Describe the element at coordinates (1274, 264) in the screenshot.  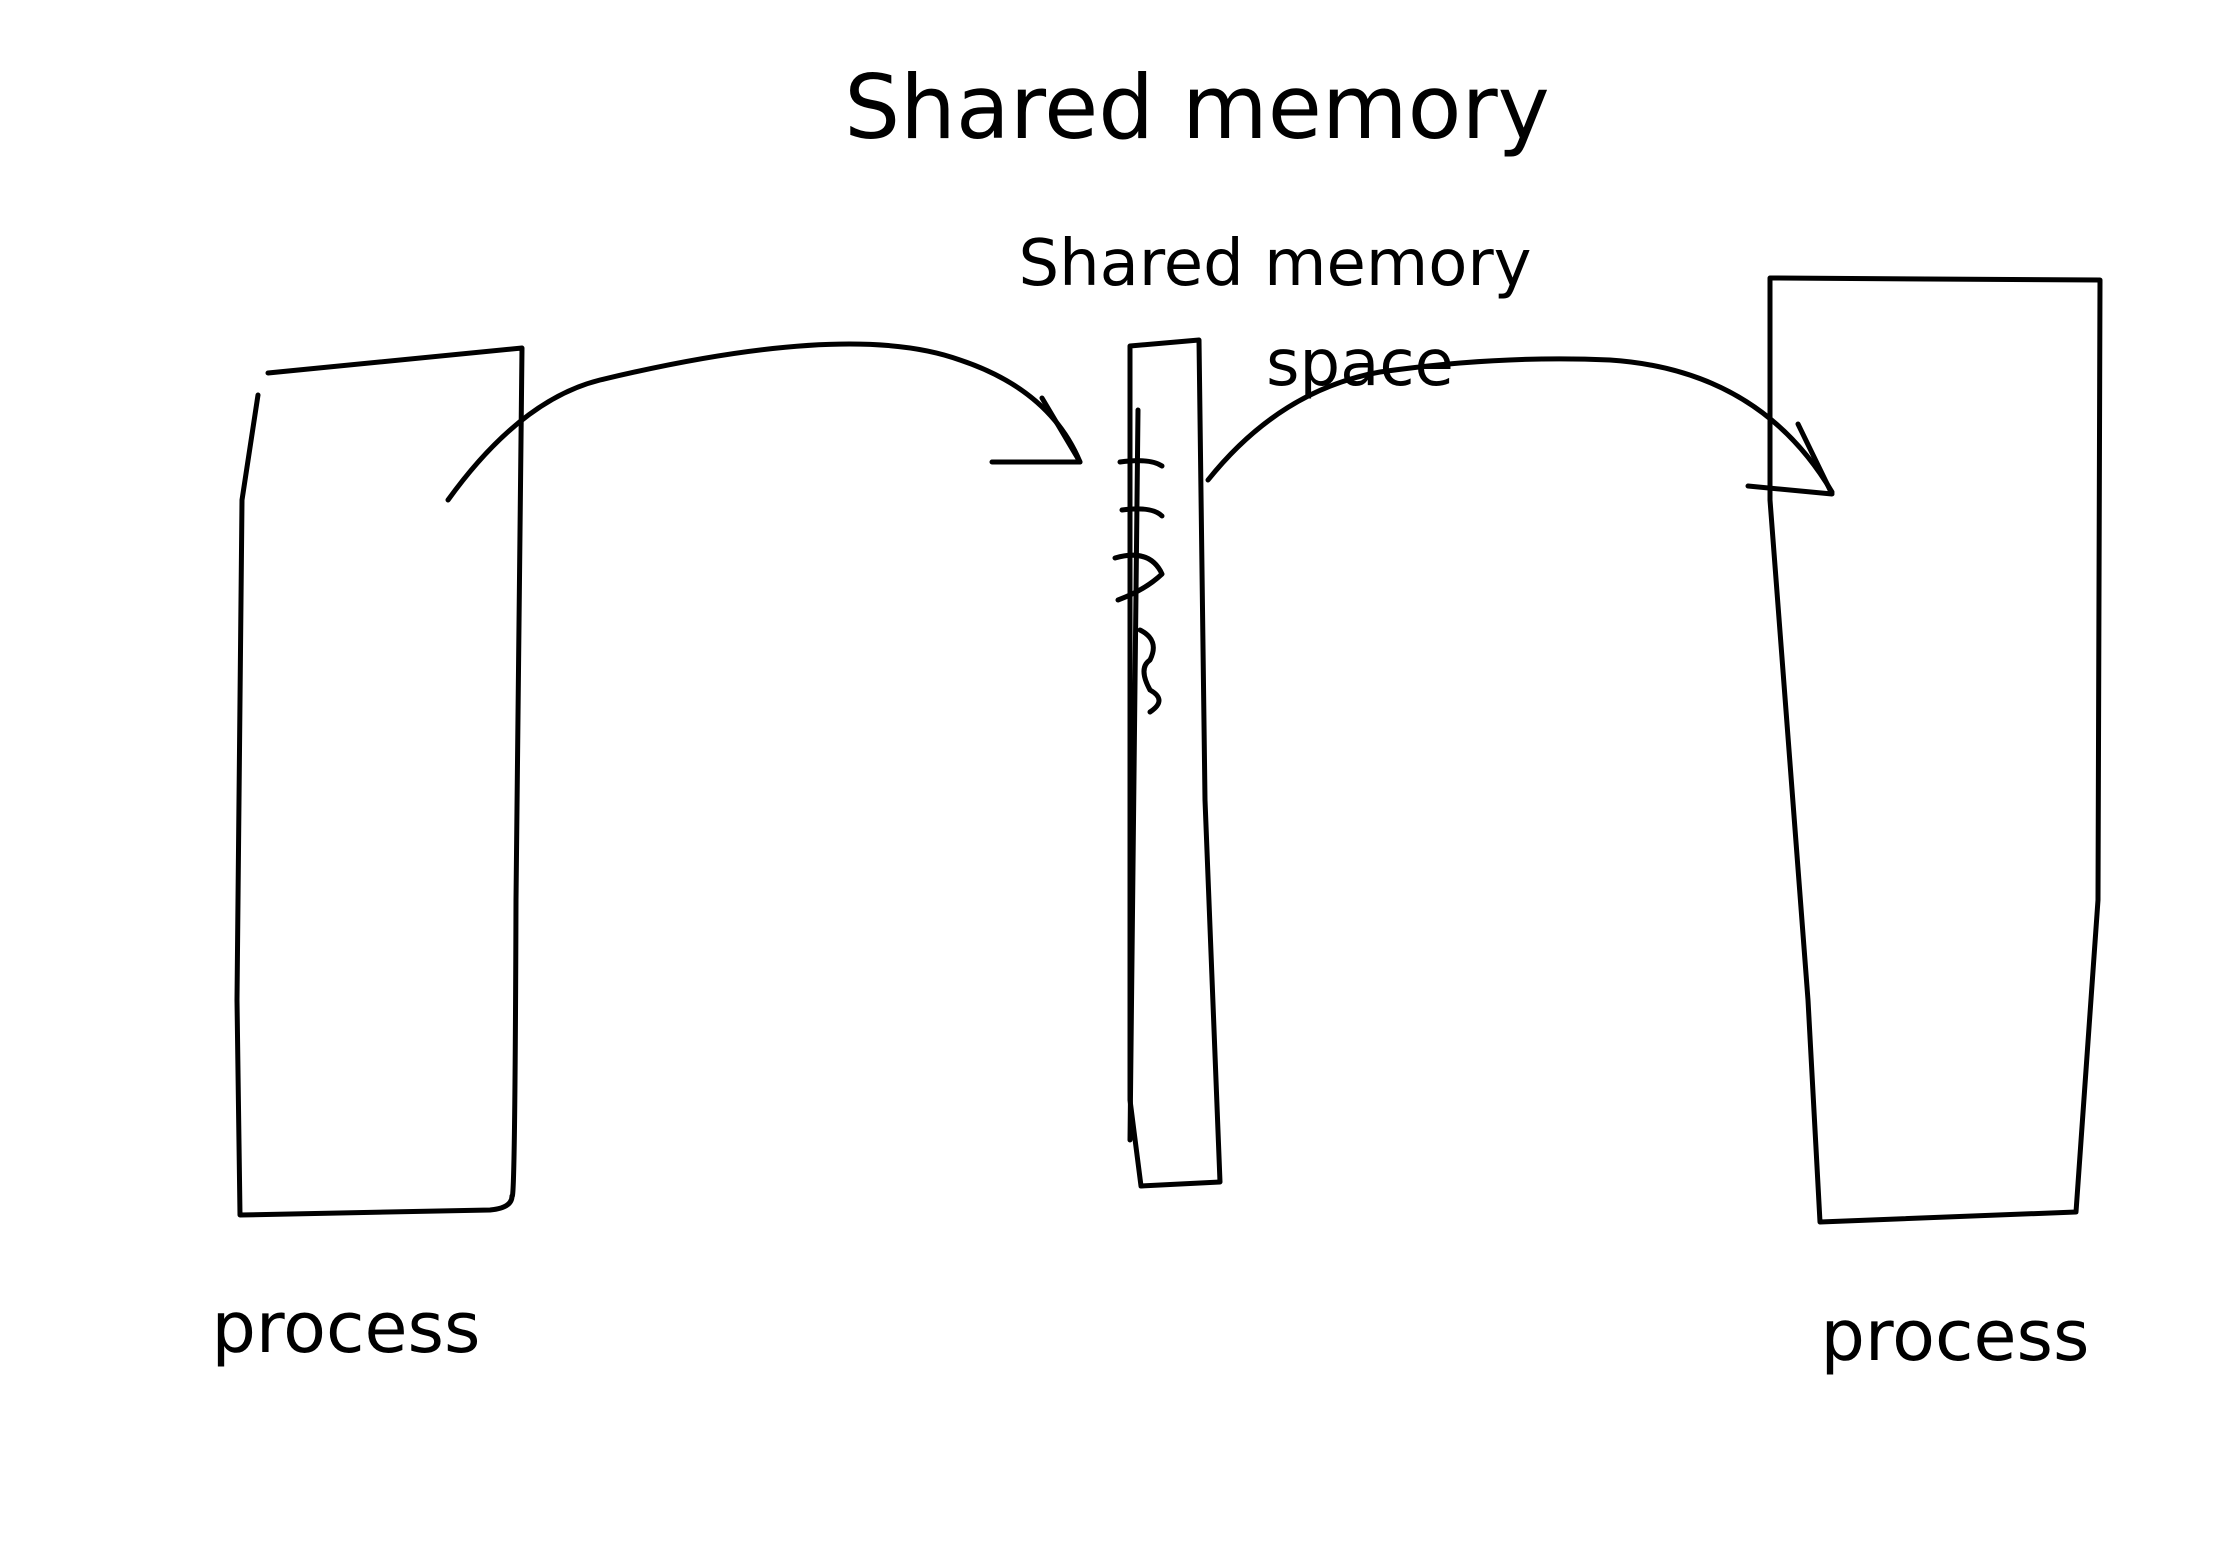
I see `shared-memory-label: Shared memory` at that location.